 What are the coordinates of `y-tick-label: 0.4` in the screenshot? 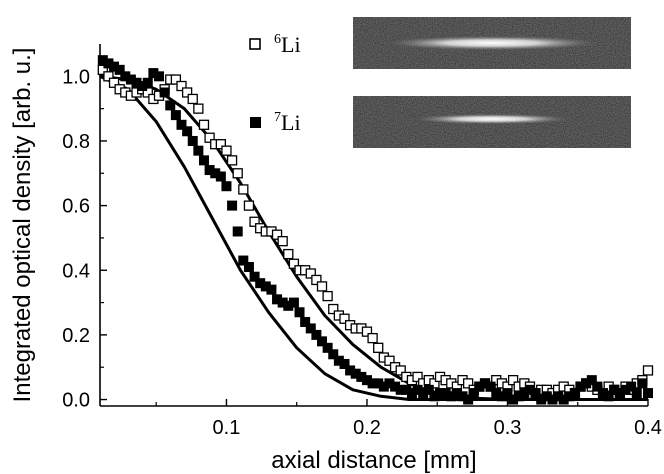 It's located at (76, 271).